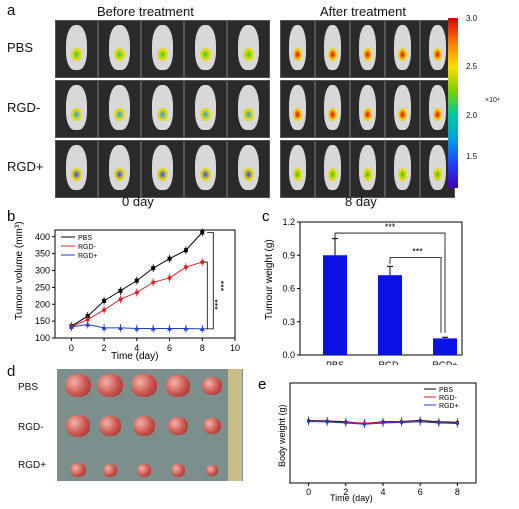 Image resolution: width=519 pixels, height=509 pixels. I want to click on c-sig-bracket-inner, so click(415, 295).